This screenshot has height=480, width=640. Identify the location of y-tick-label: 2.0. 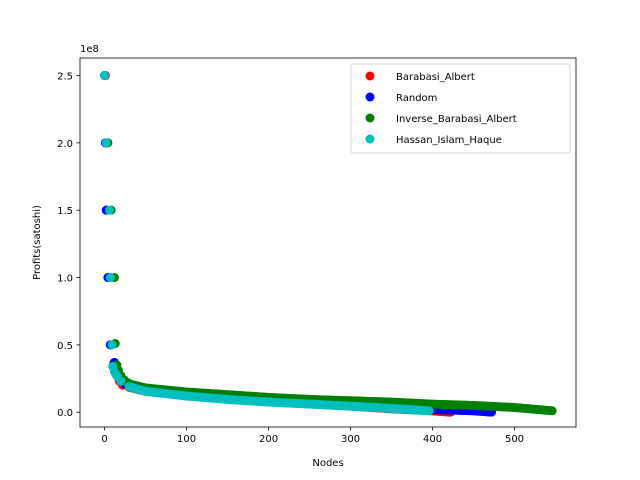
(65, 144).